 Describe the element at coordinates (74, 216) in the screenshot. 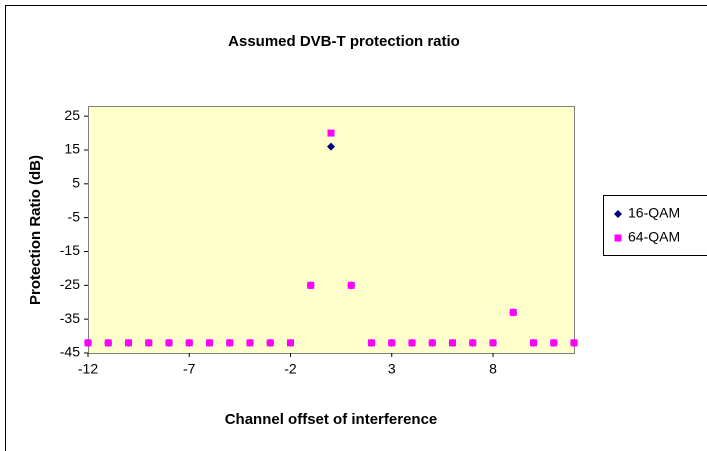

I see `y-tick-label: -5` at that location.